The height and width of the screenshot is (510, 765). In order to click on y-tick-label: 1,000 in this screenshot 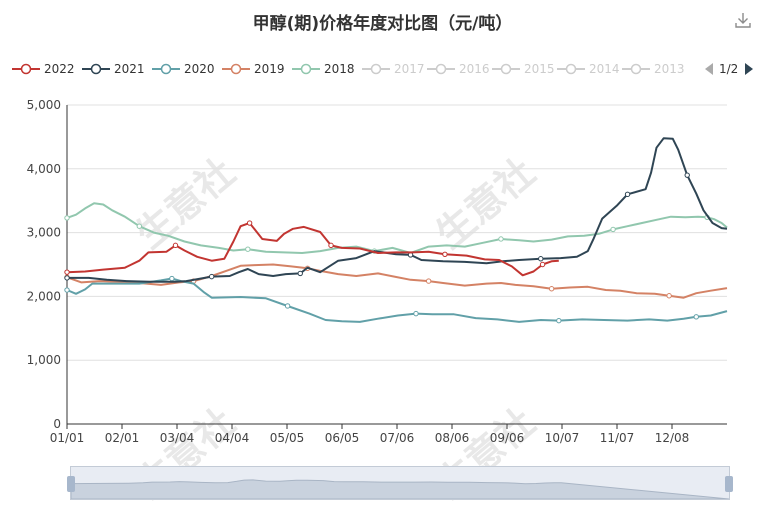, I will do `click(44, 360)`.